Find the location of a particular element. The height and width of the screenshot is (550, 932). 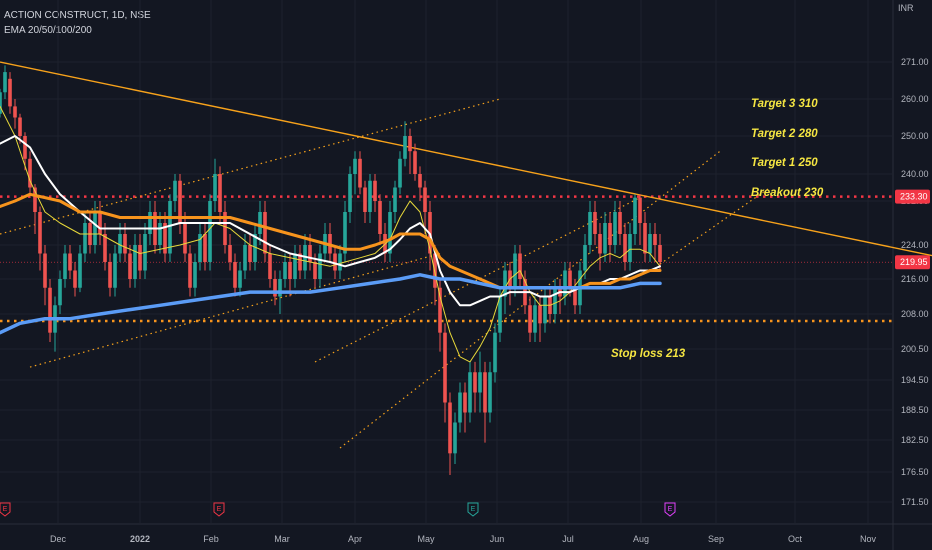

time-axis: Dec 2022 Feb Mar Apr May Jun Jul Aug Sep Oct Nov is located at coordinates (463, 539).